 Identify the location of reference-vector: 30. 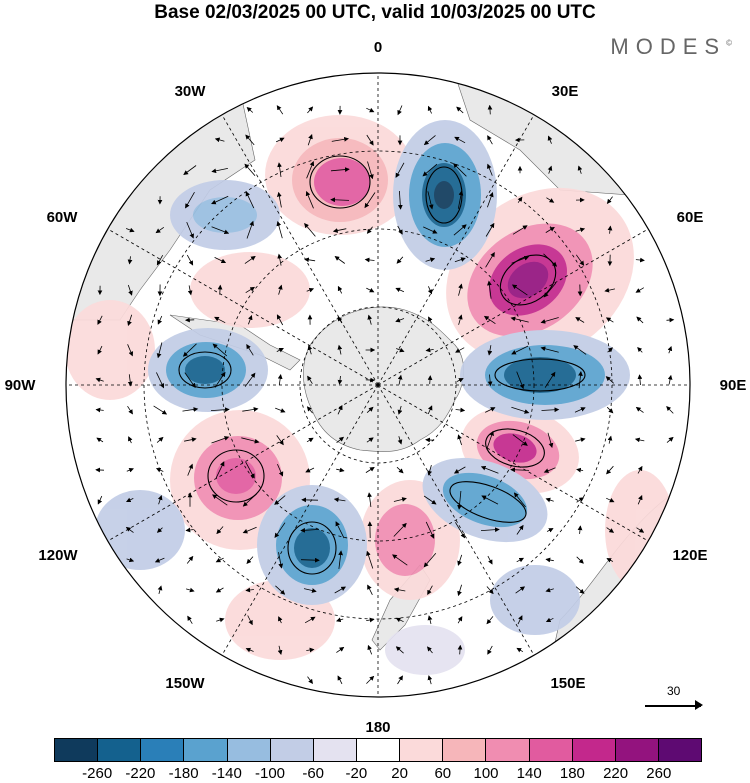
(675, 699).